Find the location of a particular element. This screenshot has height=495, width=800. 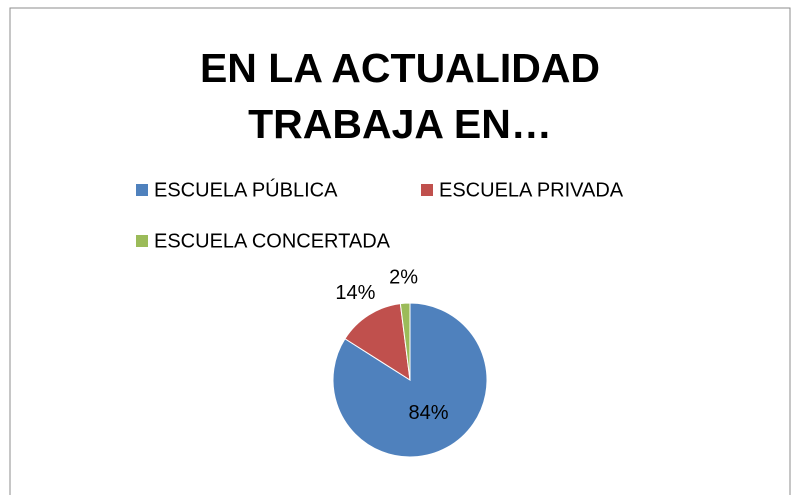

data-label: 2% is located at coordinates (403, 277).